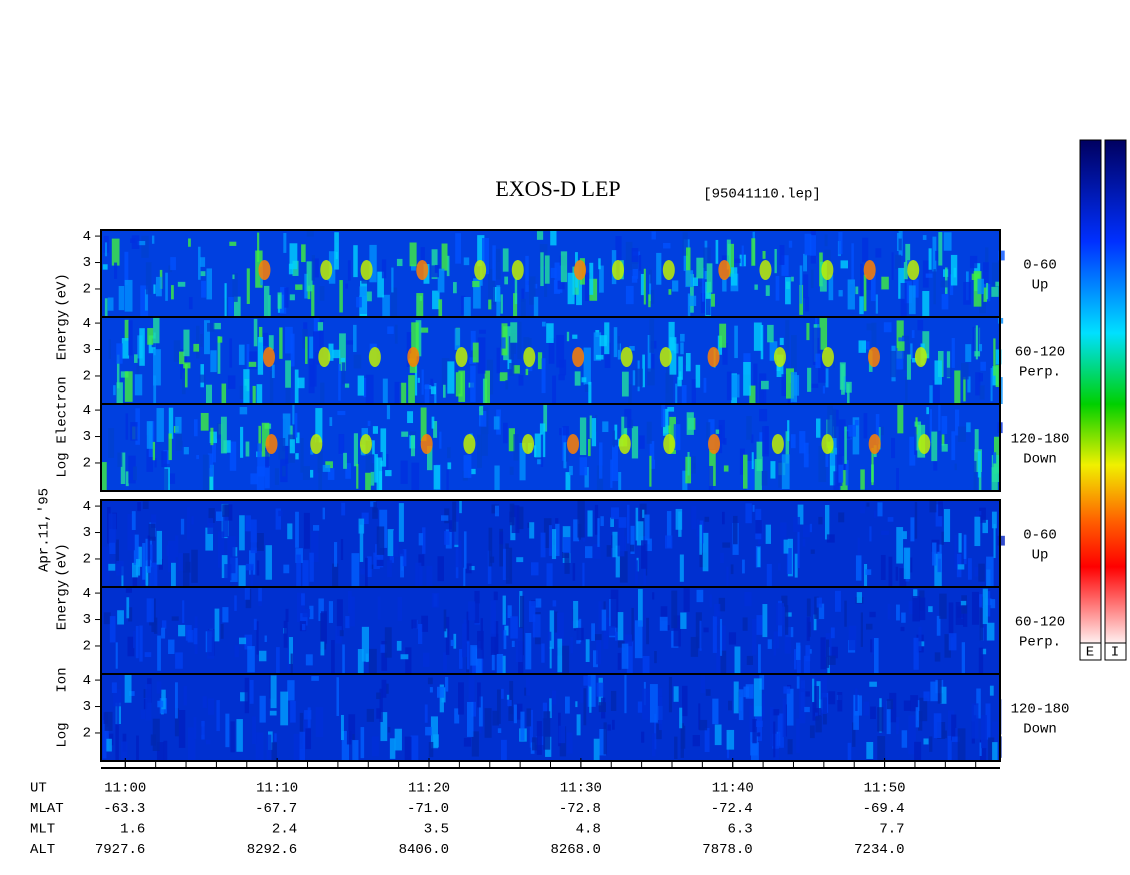  I want to click on y-tick-label: 4, so click(87, 324).